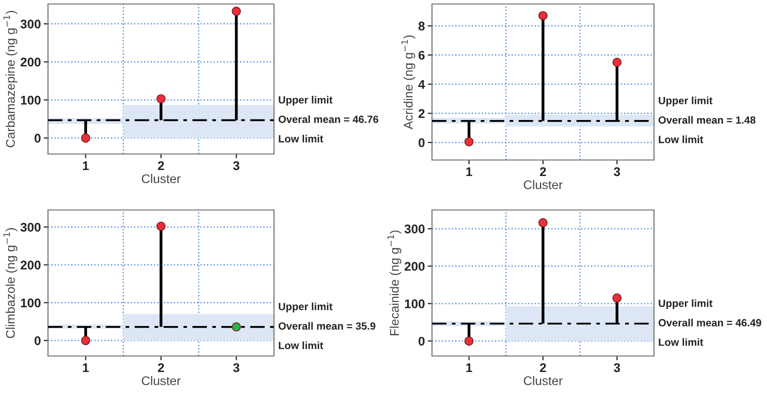  What do you see at coordinates (710, 322) in the screenshot?
I see `ref-line-label: Overall mean = 46.49` at bounding box center [710, 322].